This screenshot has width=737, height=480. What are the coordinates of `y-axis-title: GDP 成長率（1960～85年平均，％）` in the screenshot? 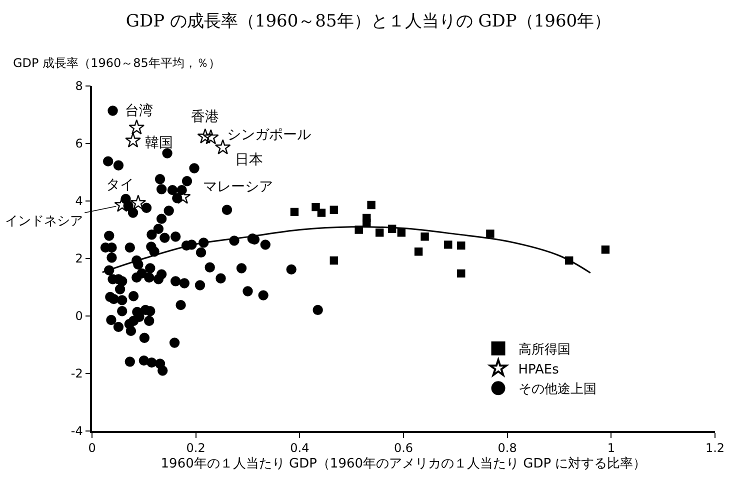 It's located at (116, 63).